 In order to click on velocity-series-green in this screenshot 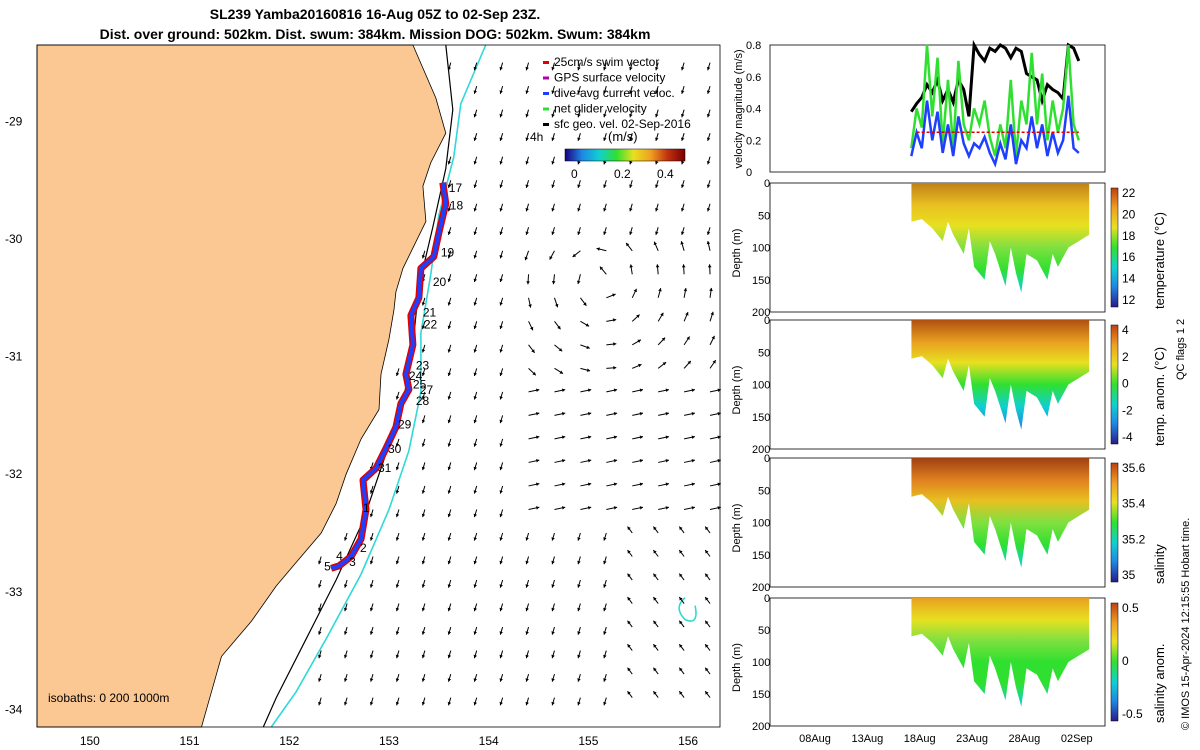, I will do `click(995, 100)`.